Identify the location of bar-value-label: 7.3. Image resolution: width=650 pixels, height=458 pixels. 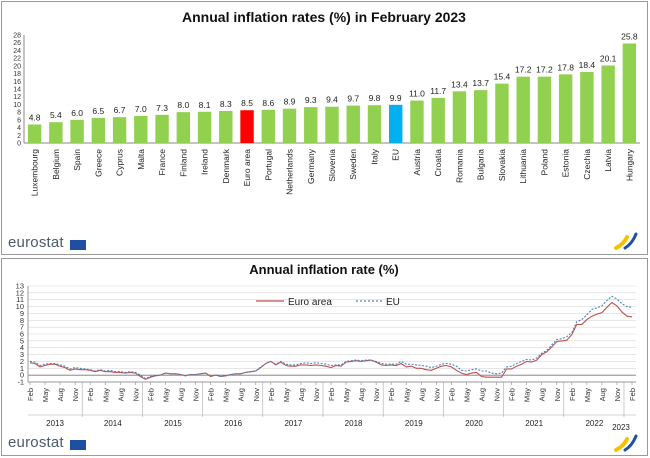
(162, 108).